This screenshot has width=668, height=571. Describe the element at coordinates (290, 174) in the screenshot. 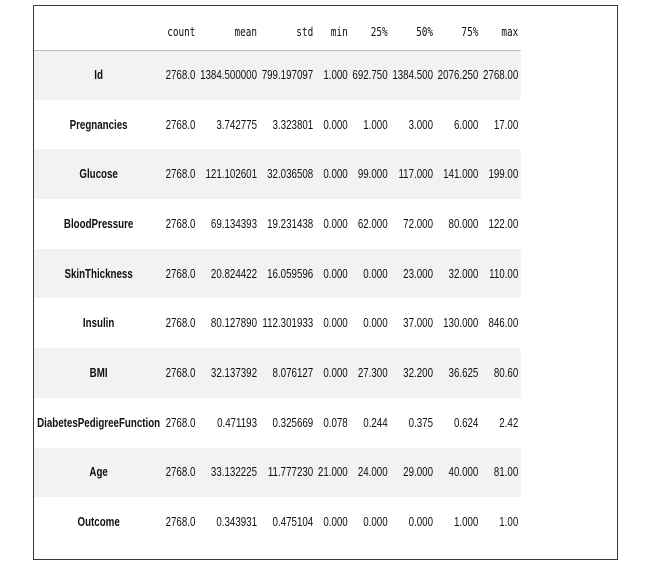

I see `cell-std: 32.036508` at that location.